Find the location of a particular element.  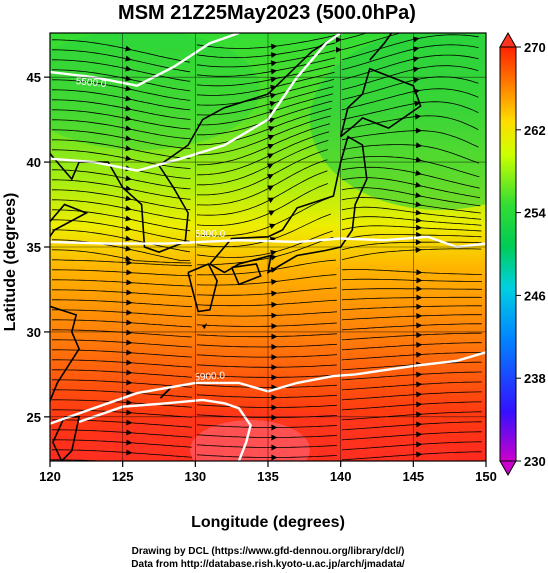

y-tick-label: 35 is located at coordinates (34, 247).